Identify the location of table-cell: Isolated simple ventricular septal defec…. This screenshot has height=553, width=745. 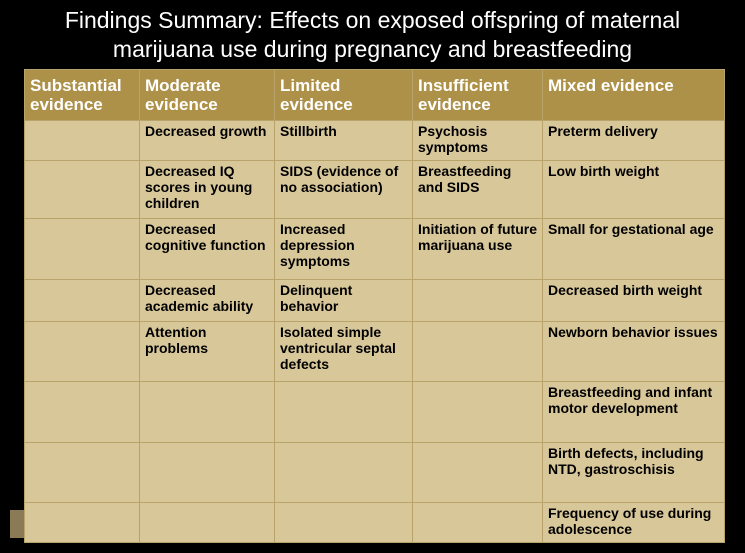
(343, 351).